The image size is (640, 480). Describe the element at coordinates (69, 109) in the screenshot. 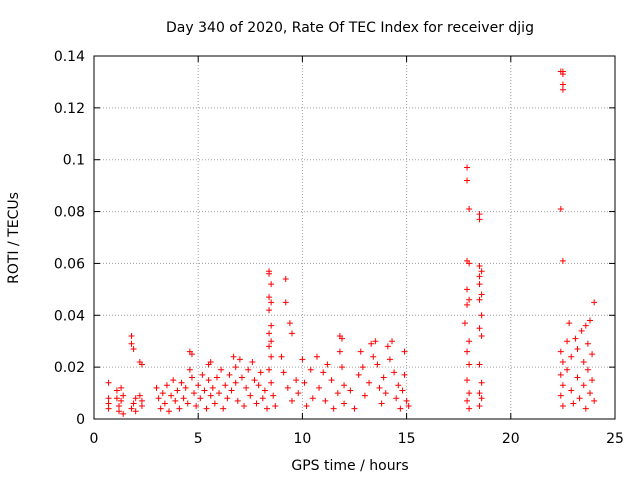

I see `y-tick-label: 0.12` at that location.